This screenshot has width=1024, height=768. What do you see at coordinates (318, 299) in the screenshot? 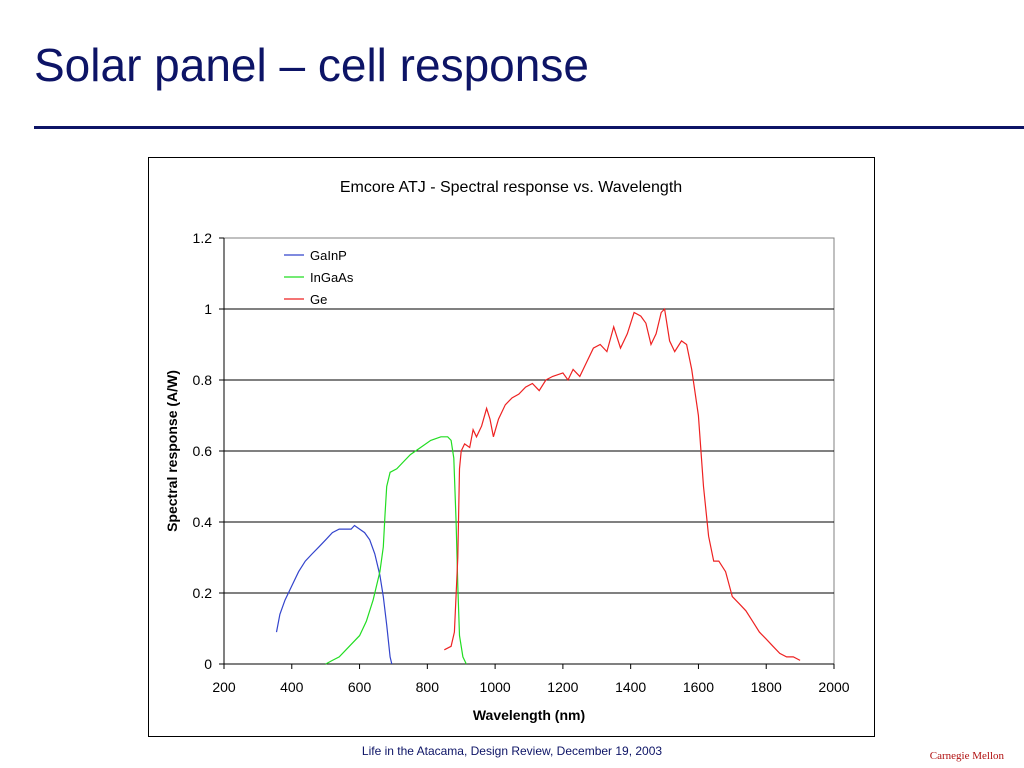
I see `legend-label-ge: Ge` at bounding box center [318, 299].